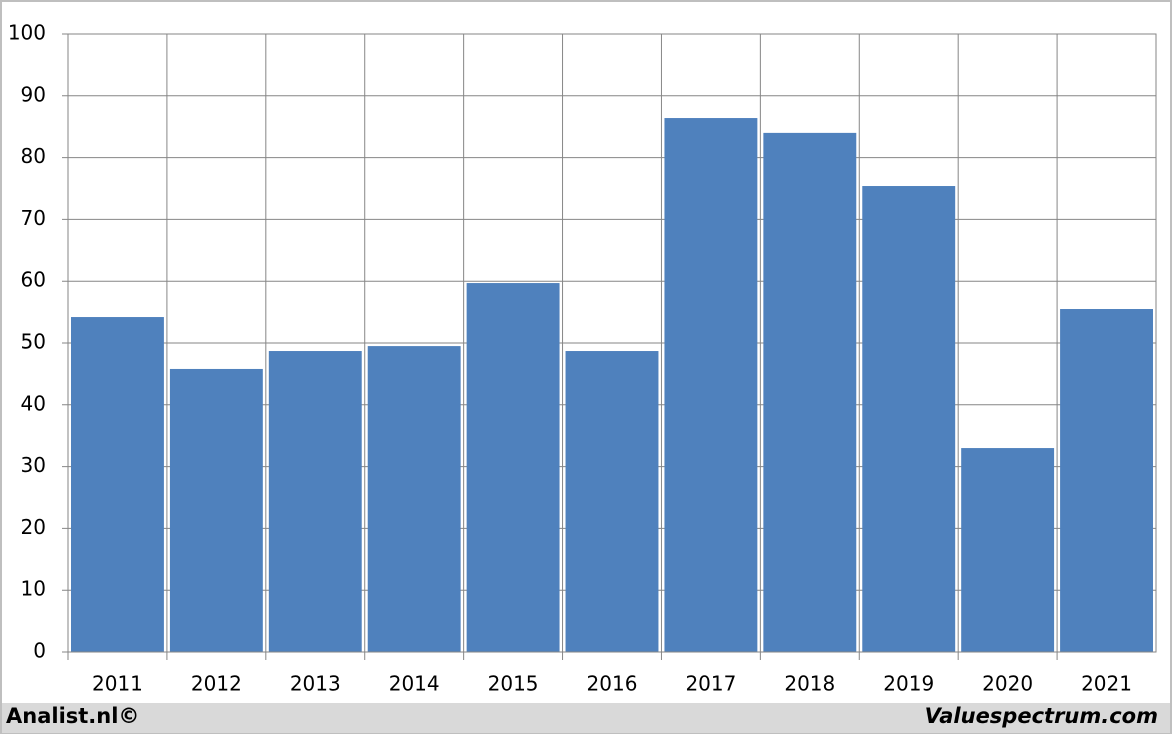 Image resolution: width=1172 pixels, height=734 pixels. What do you see at coordinates (513, 684) in the screenshot?
I see `x-tick-label: 2015` at bounding box center [513, 684].